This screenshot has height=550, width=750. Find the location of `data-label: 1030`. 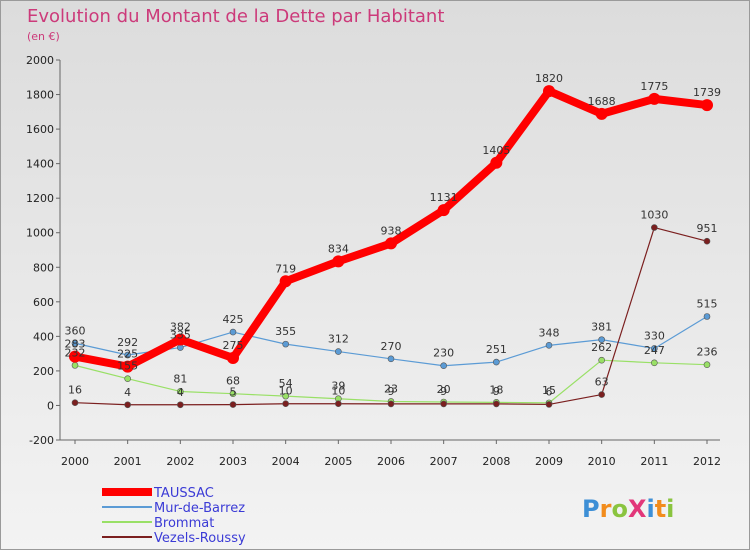

data-label: 1030 is located at coordinates (654, 215).